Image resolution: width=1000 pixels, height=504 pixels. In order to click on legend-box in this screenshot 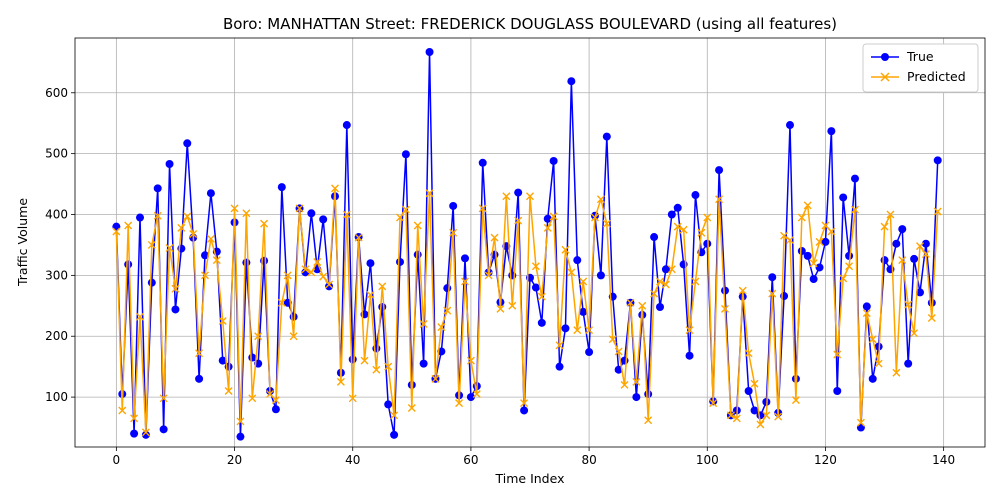, I will do `click(920, 68)`.